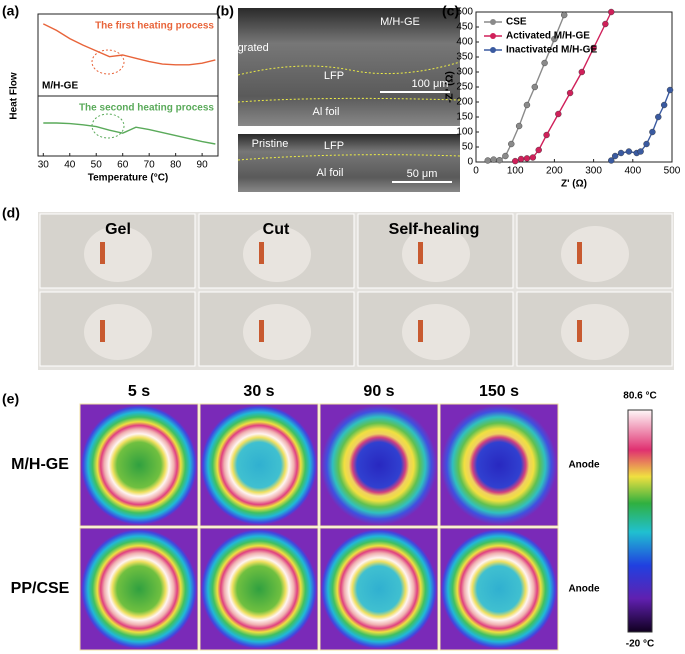  What do you see at coordinates (640, 644) in the screenshot?
I see `scale-min: -20 °C` at bounding box center [640, 644].